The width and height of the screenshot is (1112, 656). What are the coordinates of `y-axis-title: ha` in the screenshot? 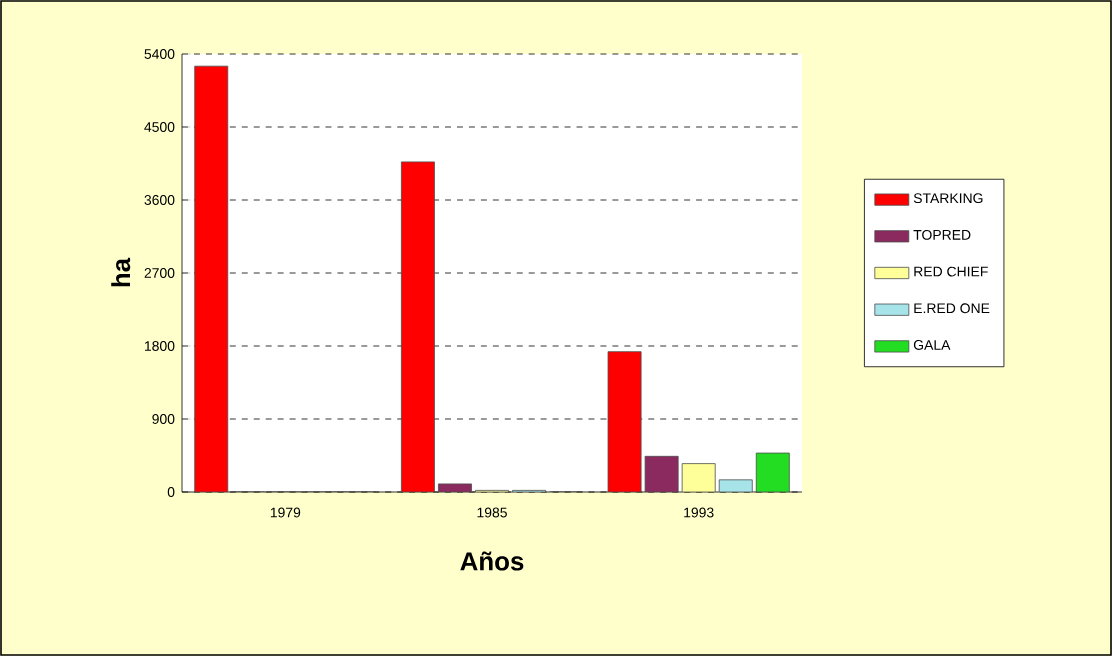 It's located at (121, 272).